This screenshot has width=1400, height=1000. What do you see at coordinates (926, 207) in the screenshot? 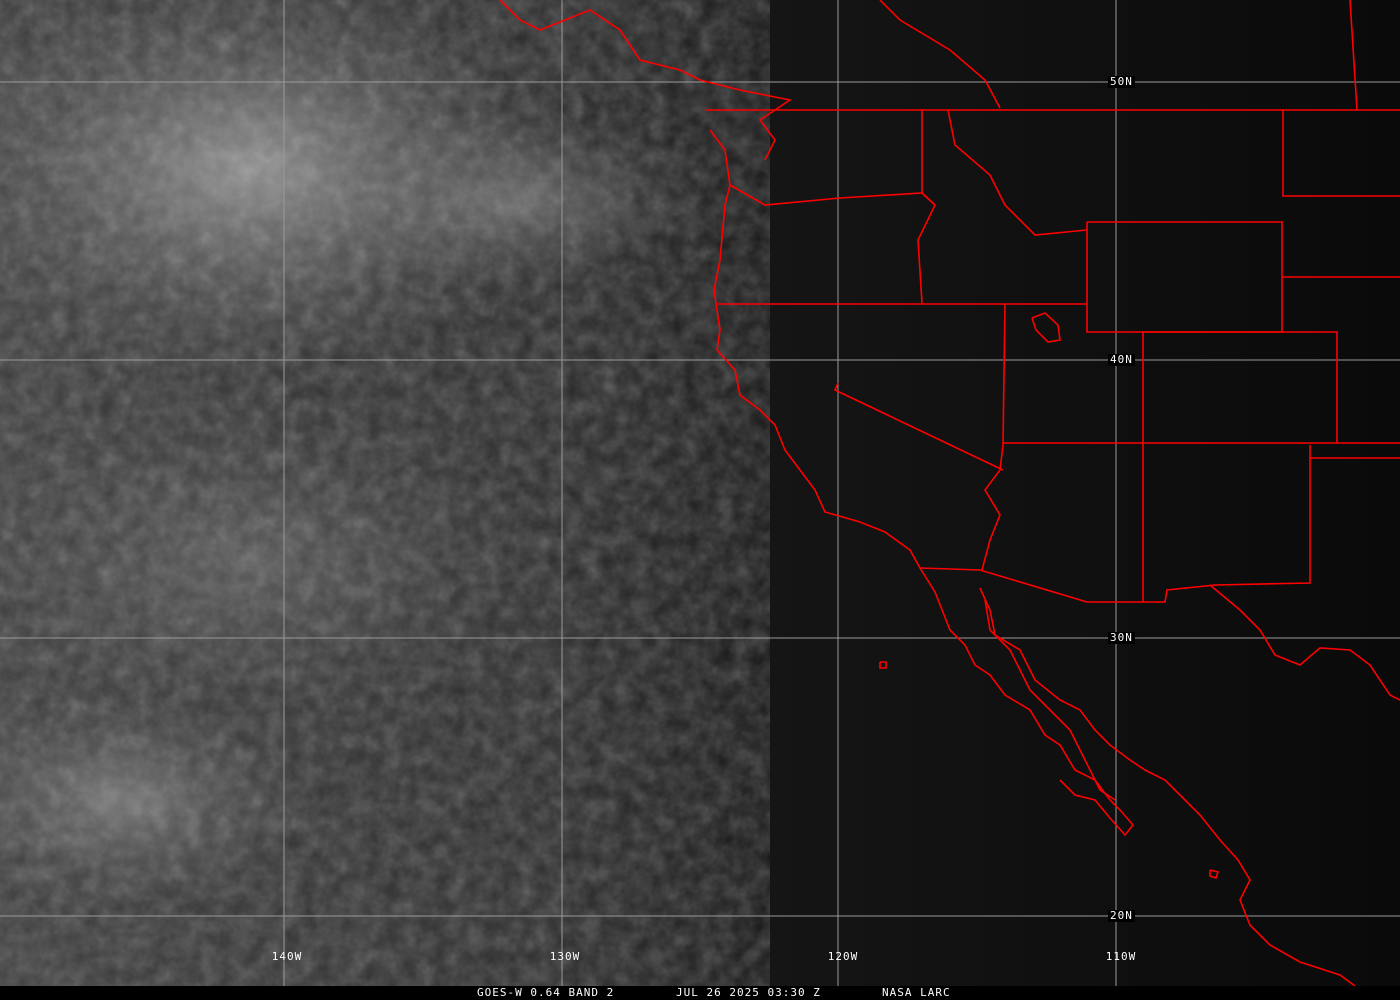
I see `idaho-west-border` at bounding box center [926, 207].